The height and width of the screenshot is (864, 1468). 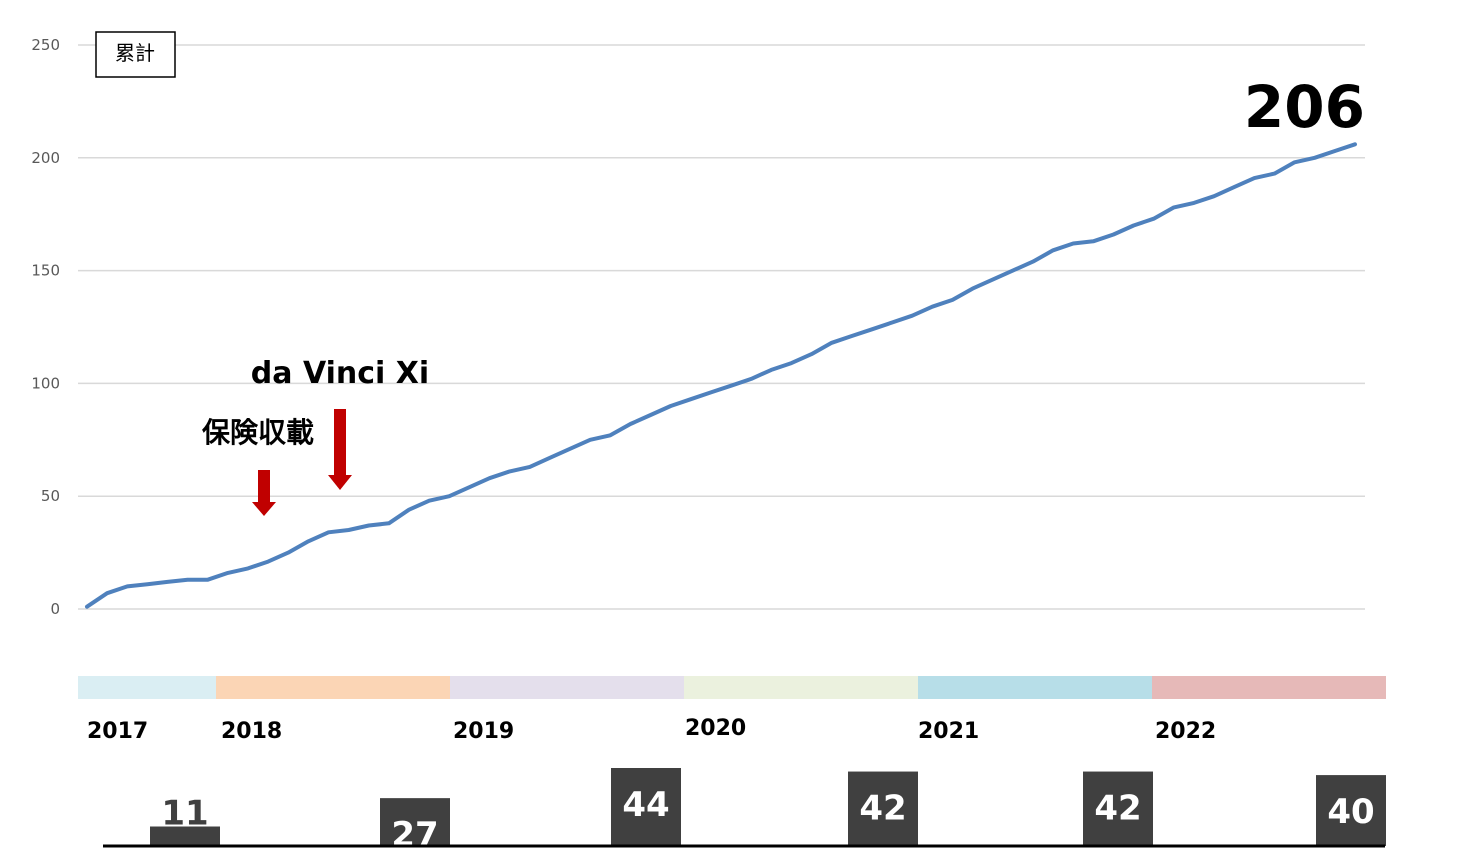 What do you see at coordinates (768, 811) in the screenshot?
I see `annual-bars: 11 27 44 42 42 40` at bounding box center [768, 811].